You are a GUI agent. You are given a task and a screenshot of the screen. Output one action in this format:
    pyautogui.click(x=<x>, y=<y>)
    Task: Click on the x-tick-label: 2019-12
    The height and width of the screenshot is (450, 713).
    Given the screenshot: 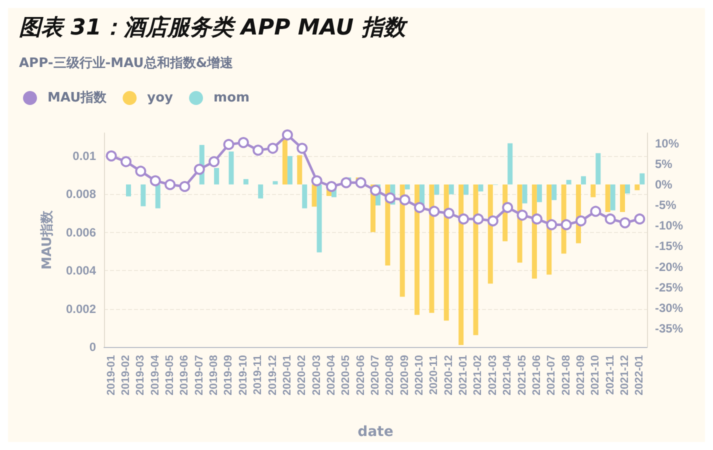 What is the action you would take?
    pyautogui.click(x=272, y=375)
    